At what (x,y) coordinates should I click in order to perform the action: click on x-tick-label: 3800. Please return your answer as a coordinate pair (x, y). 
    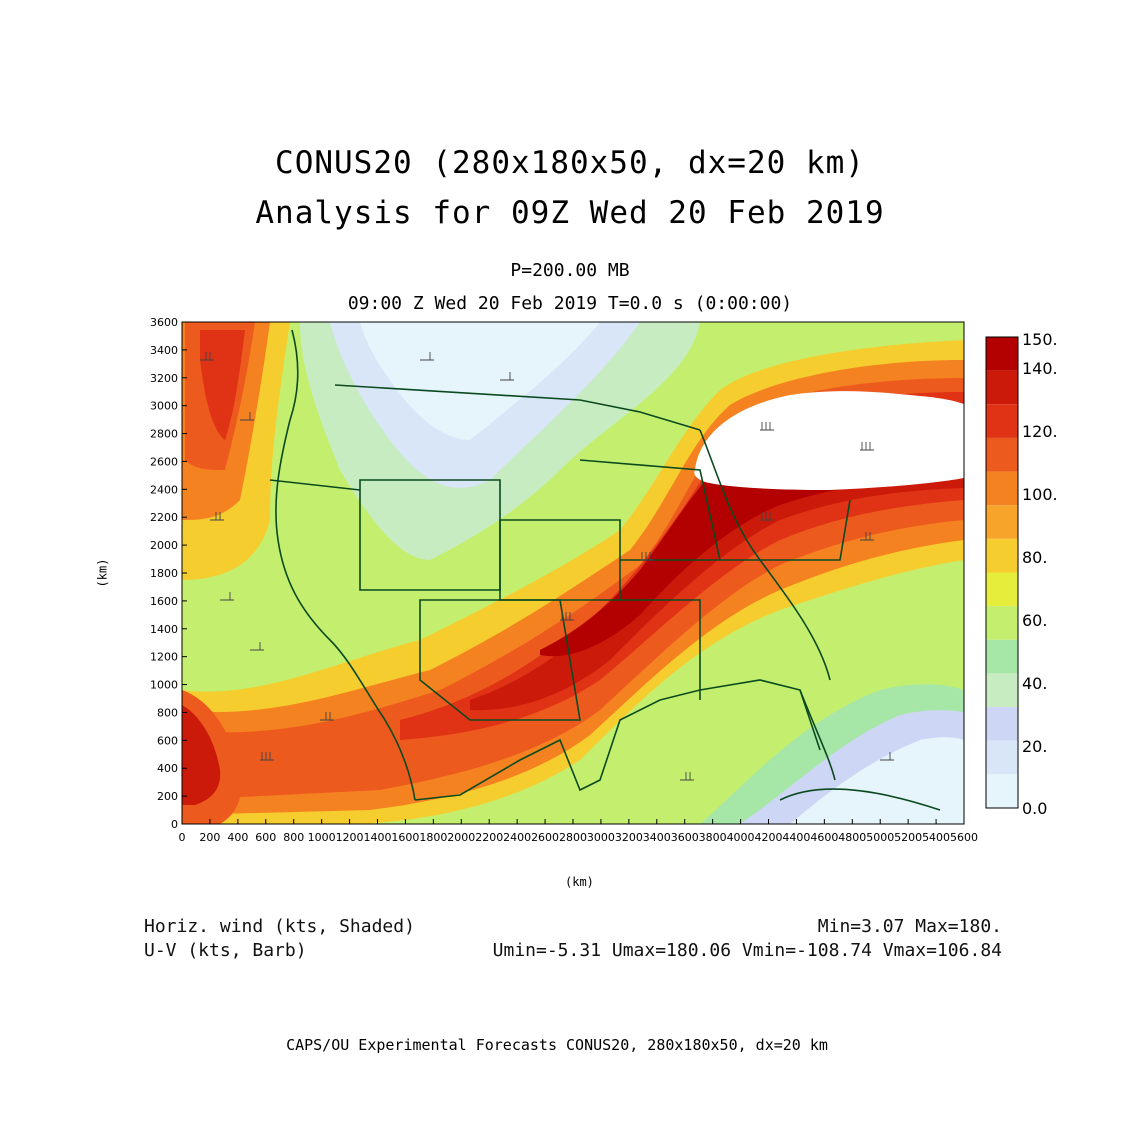
    Looking at the image, I should click on (713, 837).